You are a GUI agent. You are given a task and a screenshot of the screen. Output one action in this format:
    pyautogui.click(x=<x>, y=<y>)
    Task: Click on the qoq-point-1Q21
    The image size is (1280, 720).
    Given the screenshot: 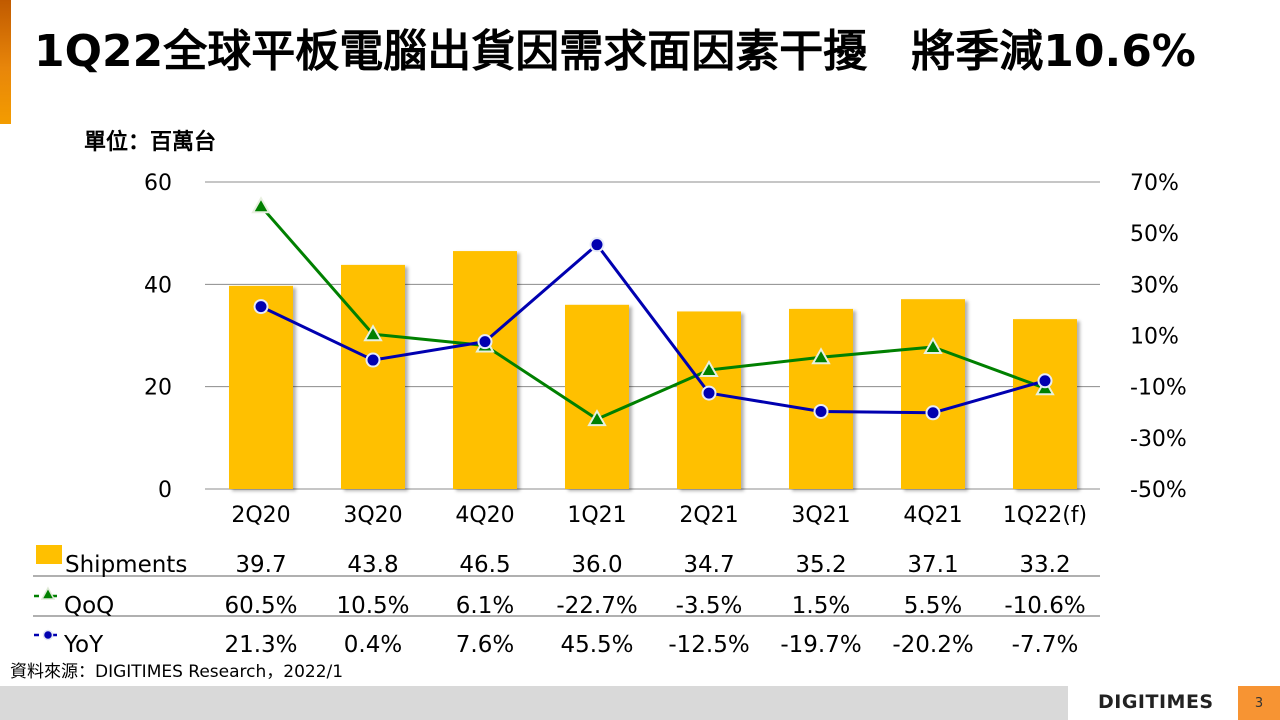 What is the action you would take?
    pyautogui.click(x=597, y=418)
    